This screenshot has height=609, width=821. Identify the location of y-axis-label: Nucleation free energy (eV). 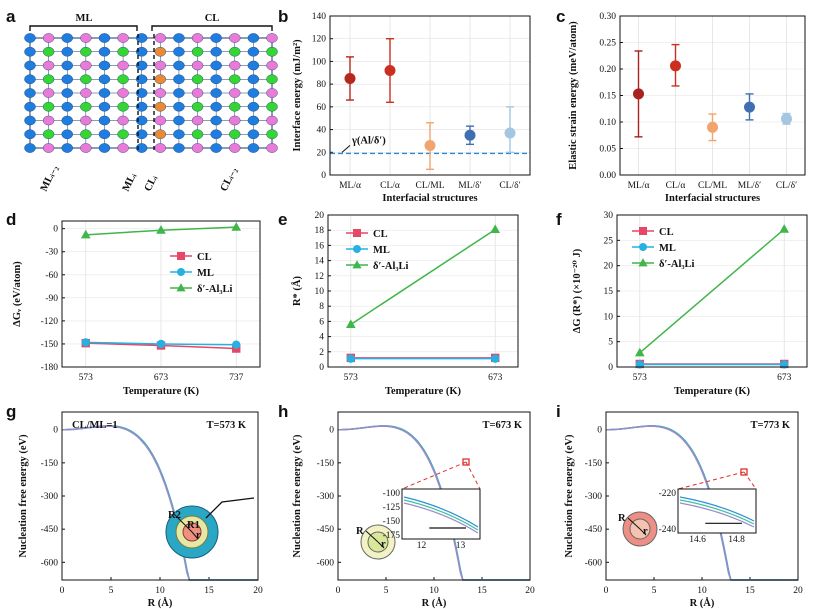
(297, 496).